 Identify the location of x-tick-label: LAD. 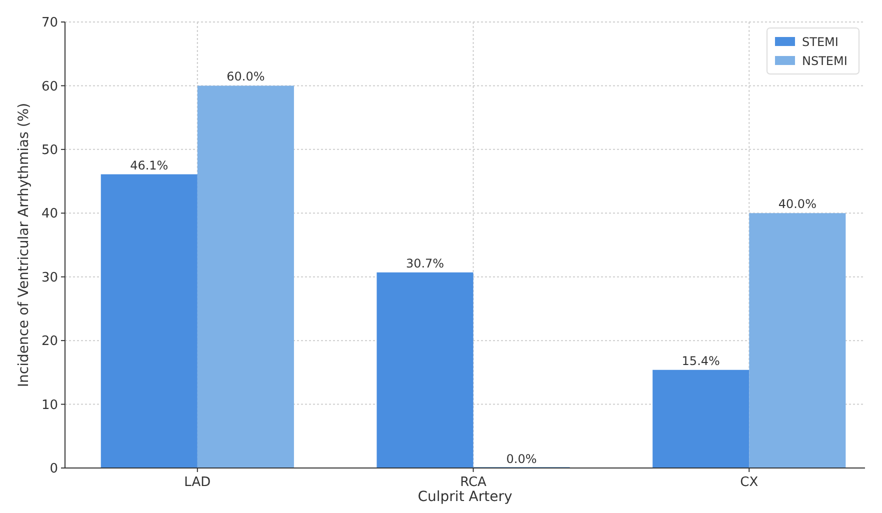
(197, 482).